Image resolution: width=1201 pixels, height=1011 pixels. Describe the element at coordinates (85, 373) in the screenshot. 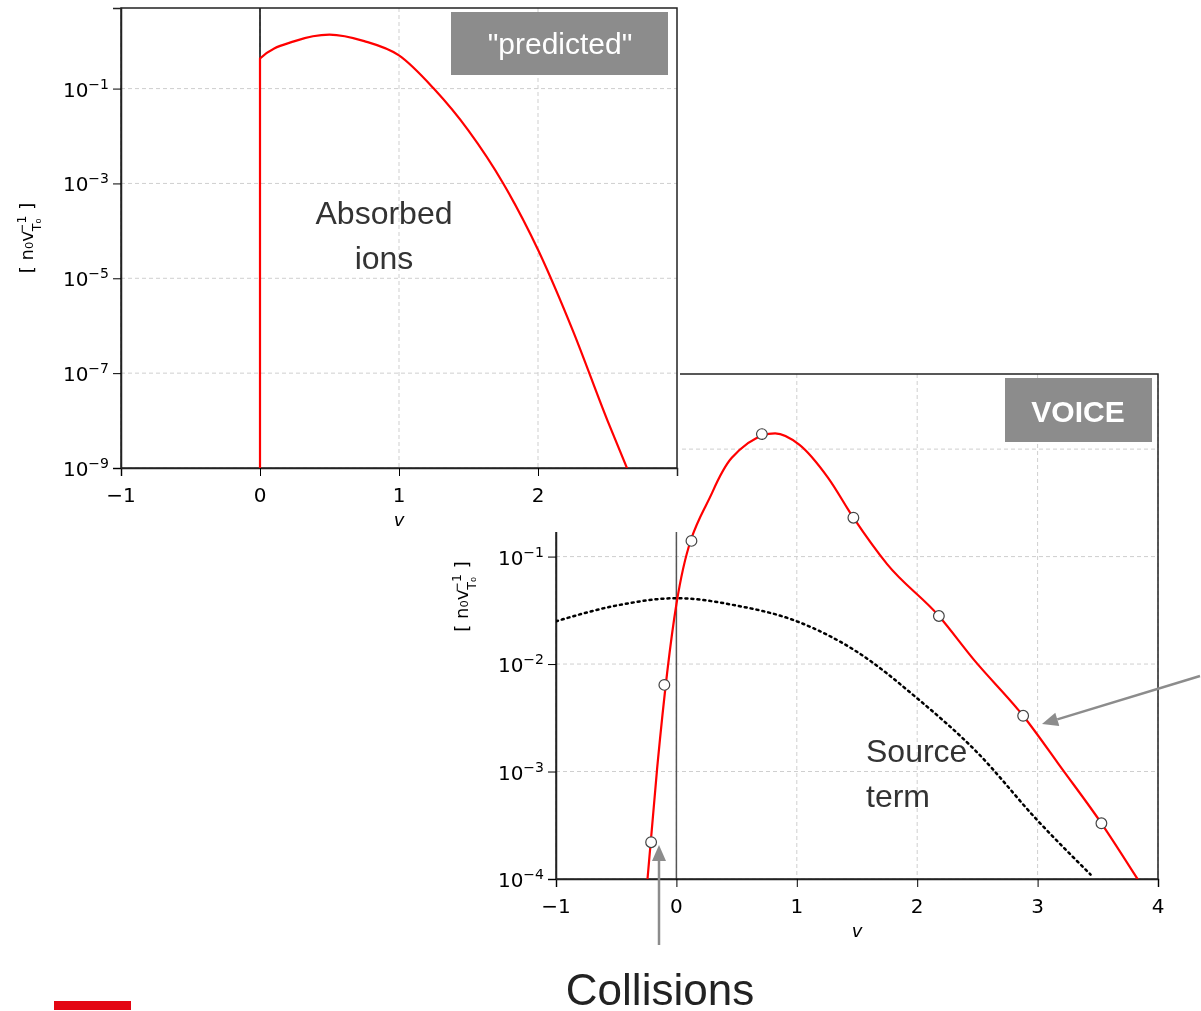

I see `y-tick-label: 10$^{−7}$` at that location.